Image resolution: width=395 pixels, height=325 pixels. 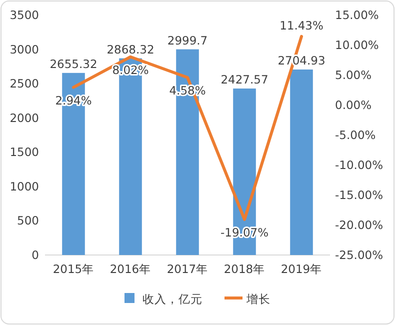 I want to click on y-tick-label: 2500, so click(x=24, y=83).